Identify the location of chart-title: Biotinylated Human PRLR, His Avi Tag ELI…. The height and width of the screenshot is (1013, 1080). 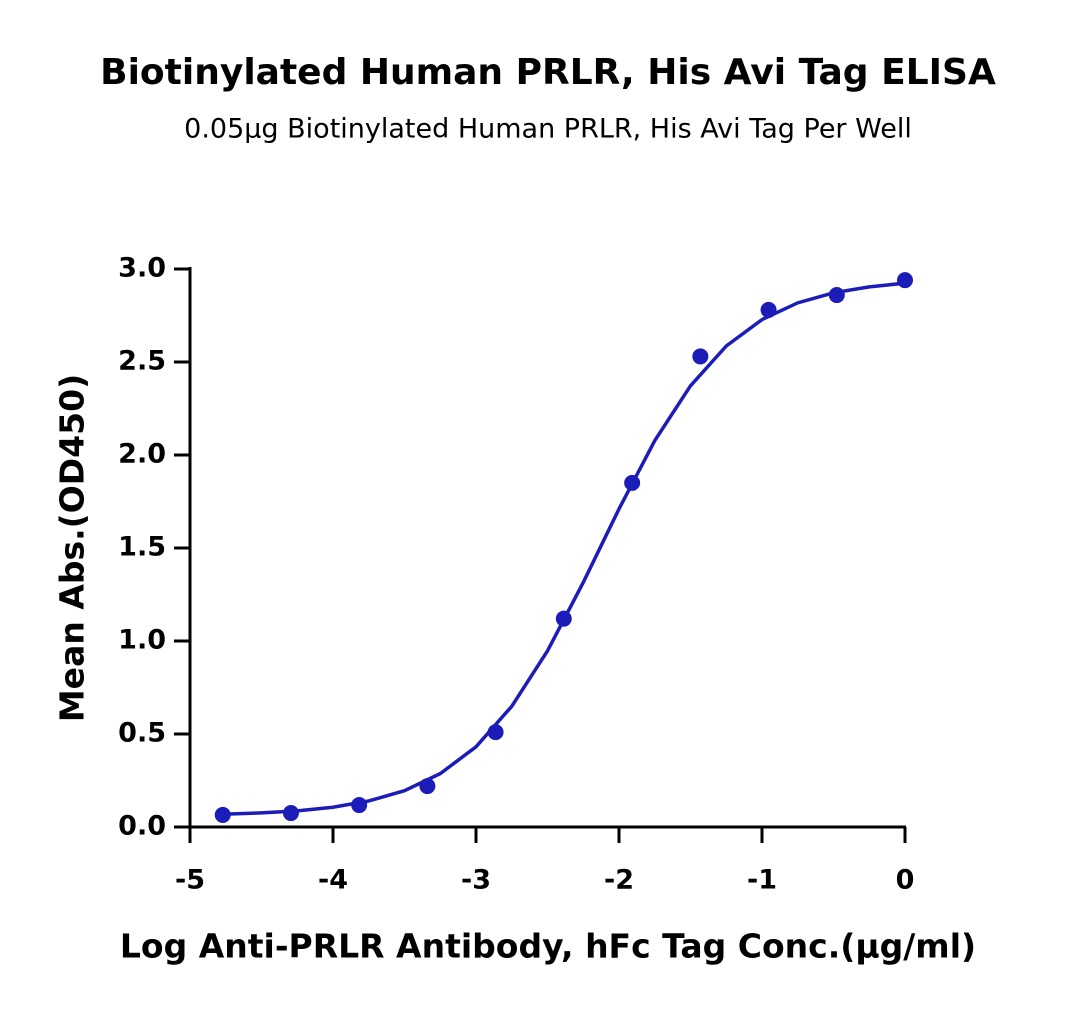
(548, 72).